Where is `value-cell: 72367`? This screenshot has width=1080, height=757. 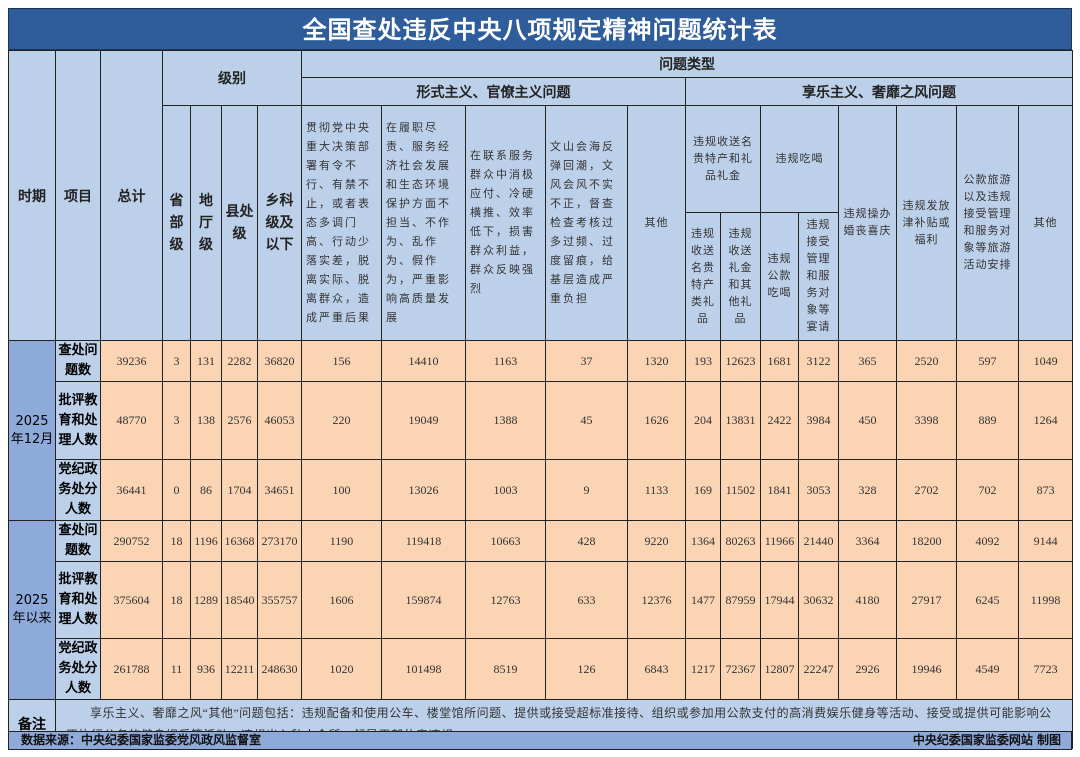
value-cell: 72367 is located at coordinates (740, 669).